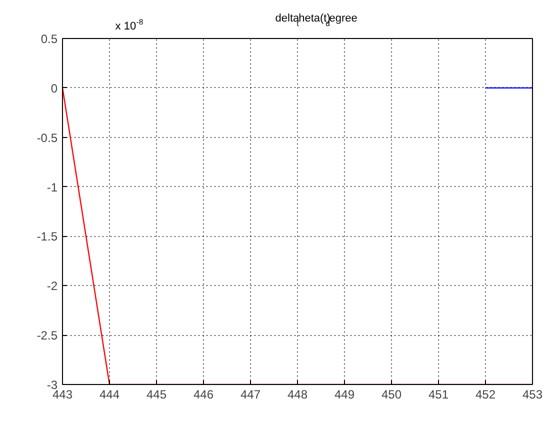  What do you see at coordinates (52, 187) in the screenshot?
I see `y-tick-label: -1` at bounding box center [52, 187].